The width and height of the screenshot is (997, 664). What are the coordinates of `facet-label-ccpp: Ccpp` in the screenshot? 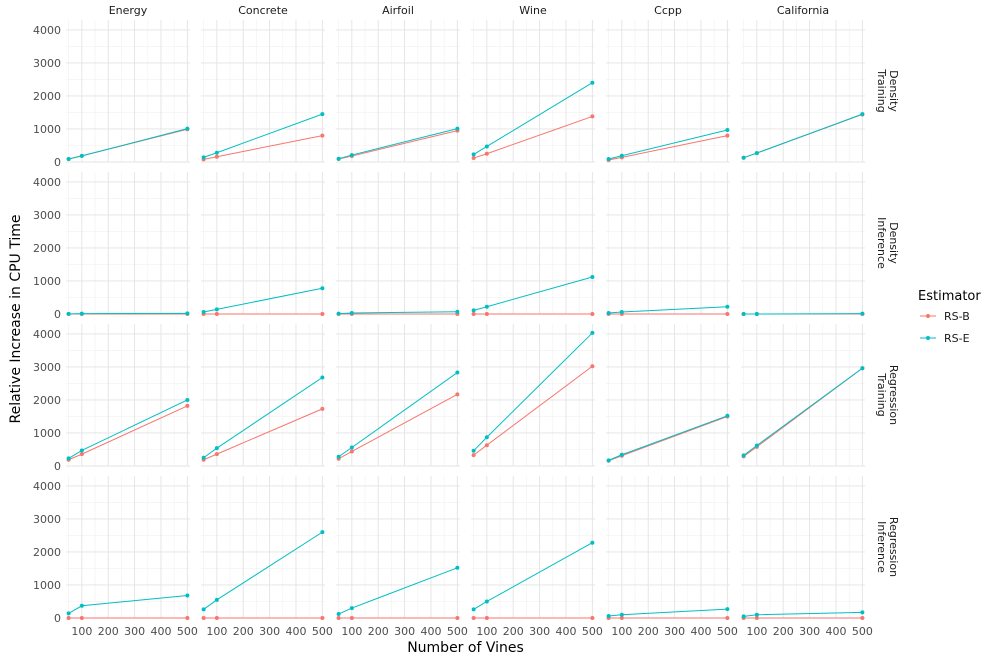 It's located at (668, 10).